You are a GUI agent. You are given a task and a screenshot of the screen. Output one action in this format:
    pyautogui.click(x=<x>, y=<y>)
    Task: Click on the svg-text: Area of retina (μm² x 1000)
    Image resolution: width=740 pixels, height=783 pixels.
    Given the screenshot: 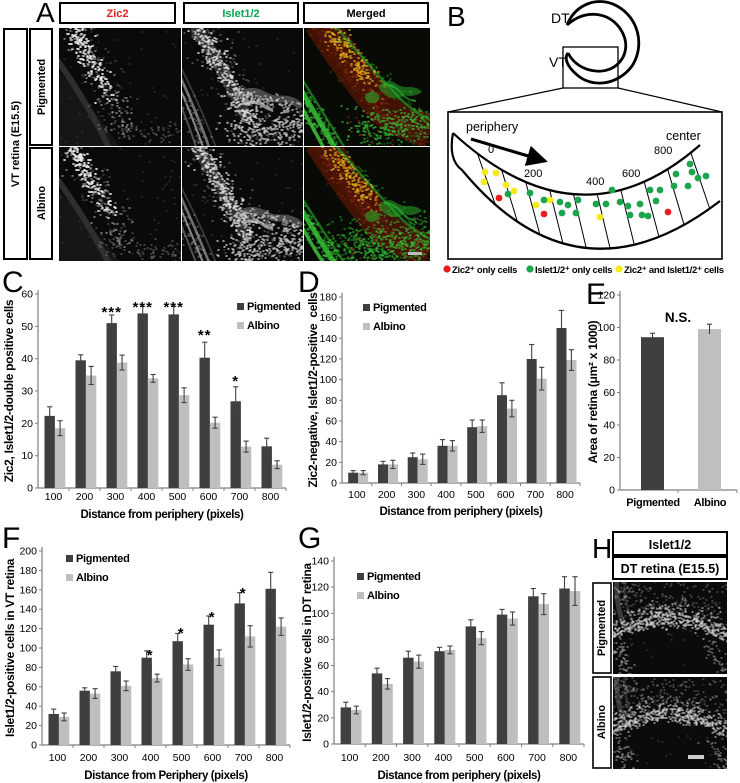 What is the action you would take?
    pyautogui.click(x=593, y=391)
    